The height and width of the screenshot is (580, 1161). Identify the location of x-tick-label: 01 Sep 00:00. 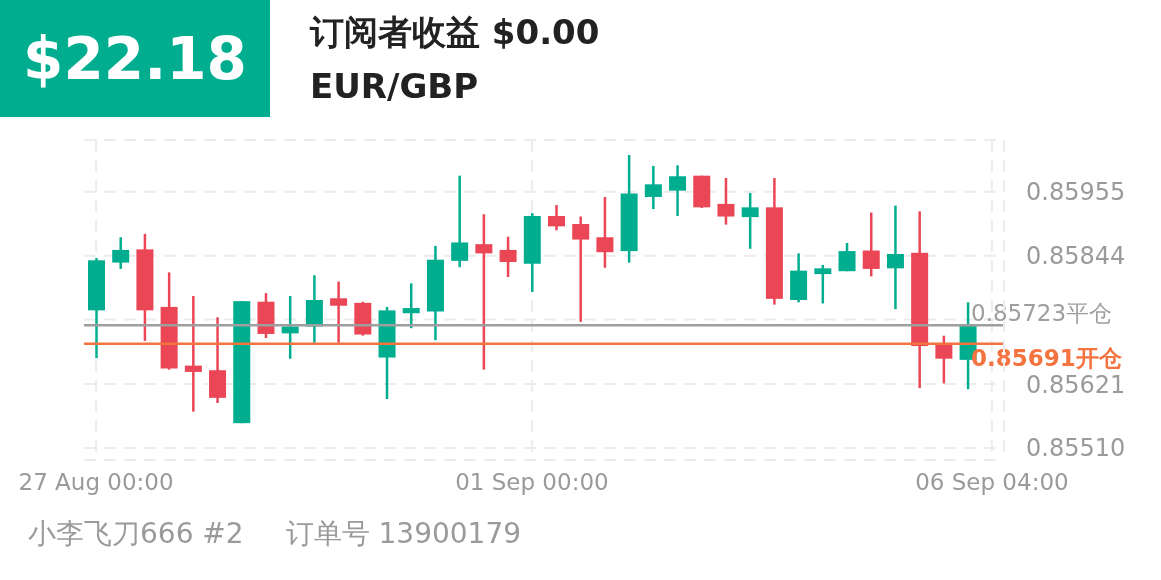
(532, 482).